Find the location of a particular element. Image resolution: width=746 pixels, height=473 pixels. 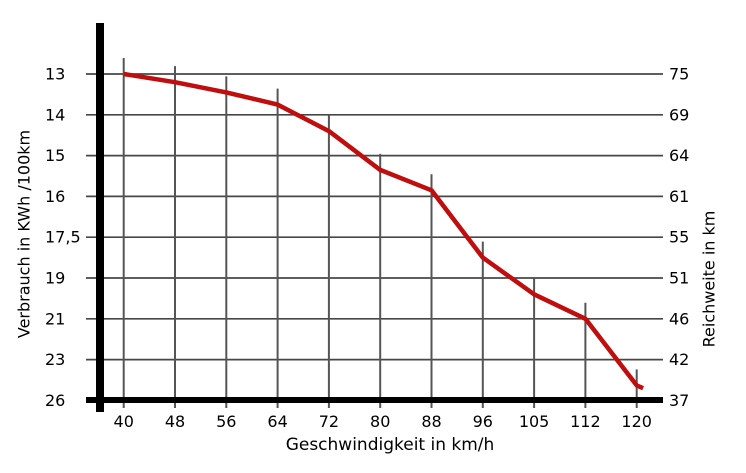

right-axis-title: Reichweite in km is located at coordinates (709, 279).